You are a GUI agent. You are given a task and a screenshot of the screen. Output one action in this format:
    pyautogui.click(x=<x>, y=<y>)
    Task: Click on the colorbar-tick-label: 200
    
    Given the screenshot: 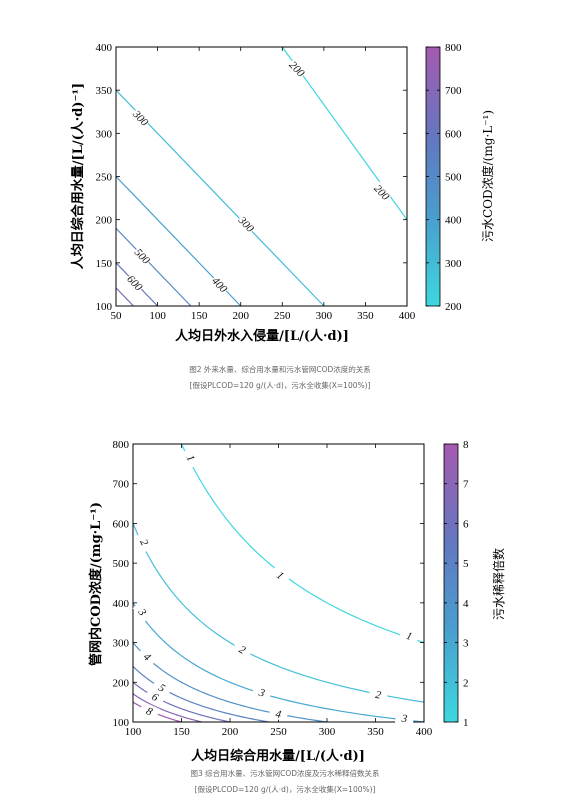 What is the action you would take?
    pyautogui.click(x=453, y=307)
    